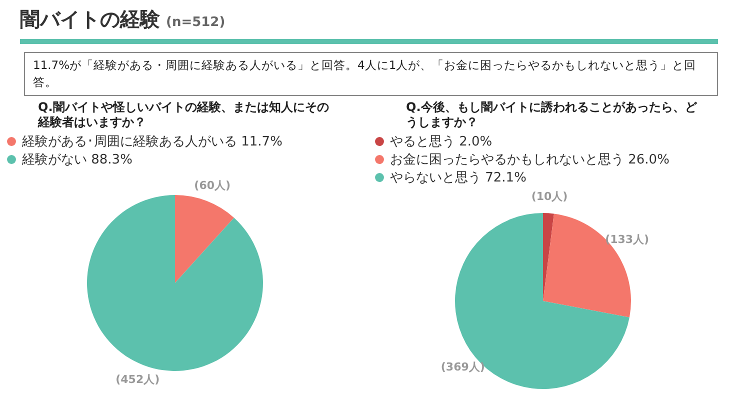  What do you see at coordinates (530, 160) in the screenshot?
I see `legend-label: お金に困ったらやるかもしれないと思う 26.0%` at bounding box center [530, 160].